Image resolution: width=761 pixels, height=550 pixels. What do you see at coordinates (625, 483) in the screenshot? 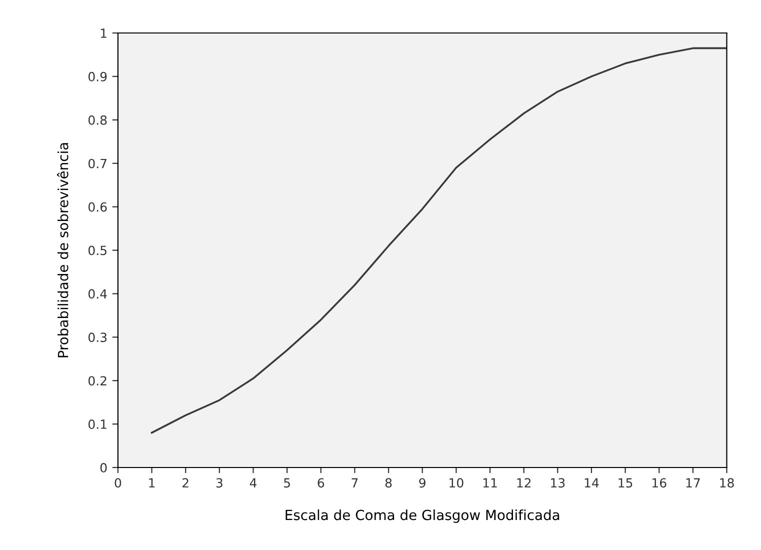
I see `x-tick-label: 15` at bounding box center [625, 483].